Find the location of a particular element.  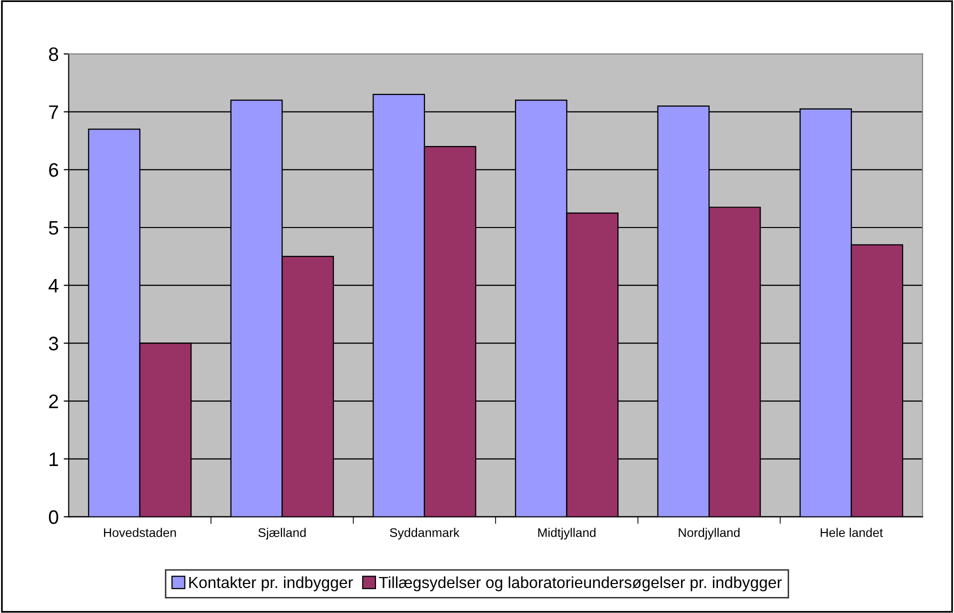

y-tick-label: 8 is located at coordinates (53, 54).